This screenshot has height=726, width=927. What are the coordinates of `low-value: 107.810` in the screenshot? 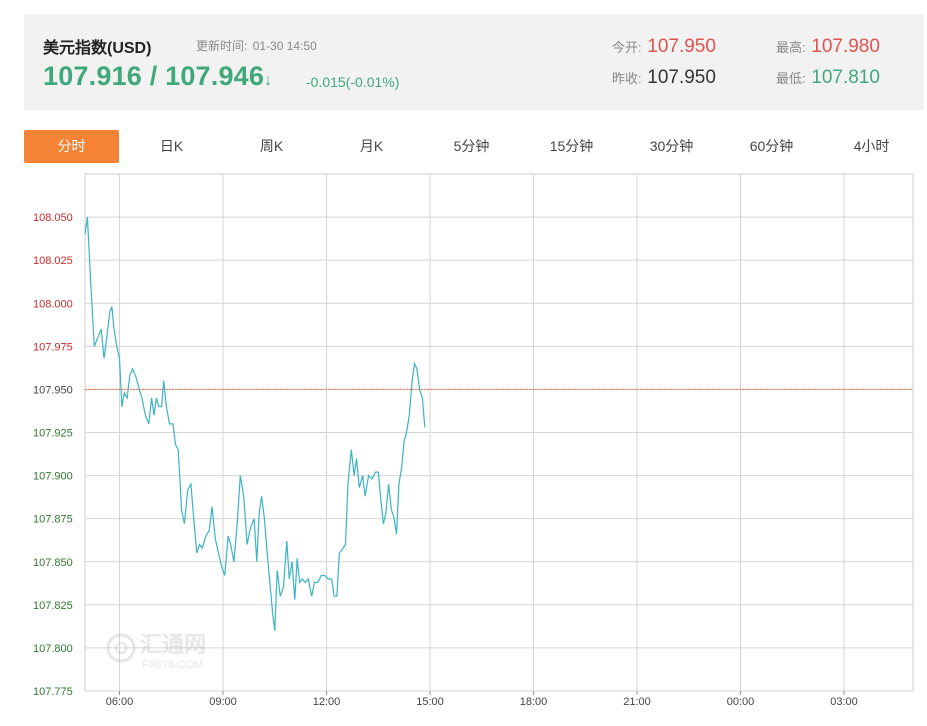 It's located at (845, 77).